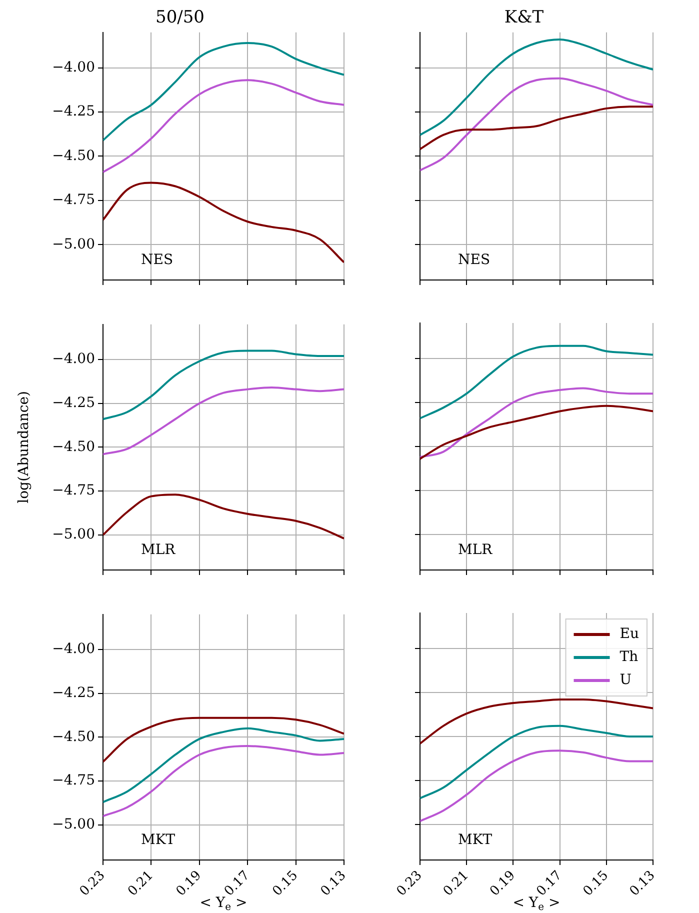 This screenshot has height=913, width=699. I want to click on legend-label: U, so click(626, 680).